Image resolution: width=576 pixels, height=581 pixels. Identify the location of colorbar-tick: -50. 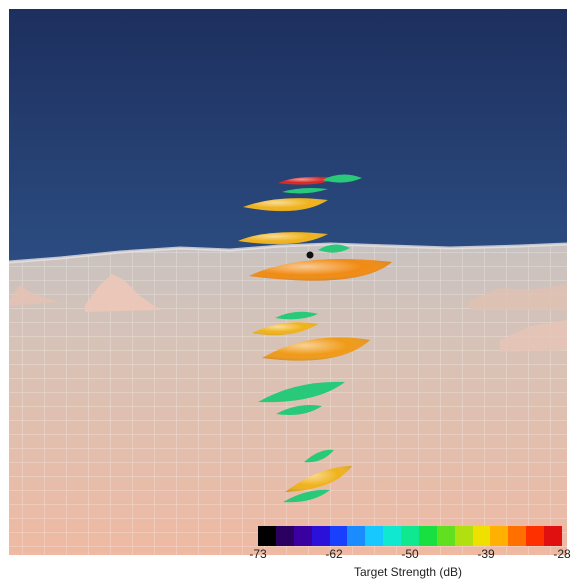
(410, 554).